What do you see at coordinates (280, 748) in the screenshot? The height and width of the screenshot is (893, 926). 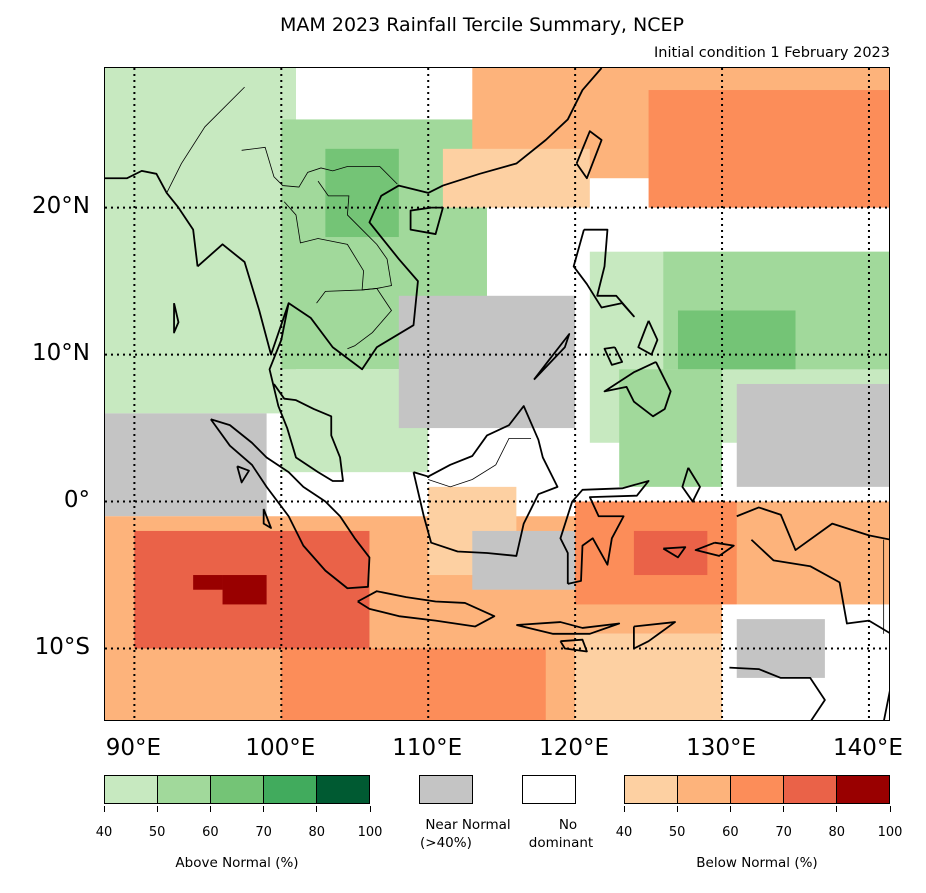 I see `longitude-label: 100°E` at bounding box center [280, 748].